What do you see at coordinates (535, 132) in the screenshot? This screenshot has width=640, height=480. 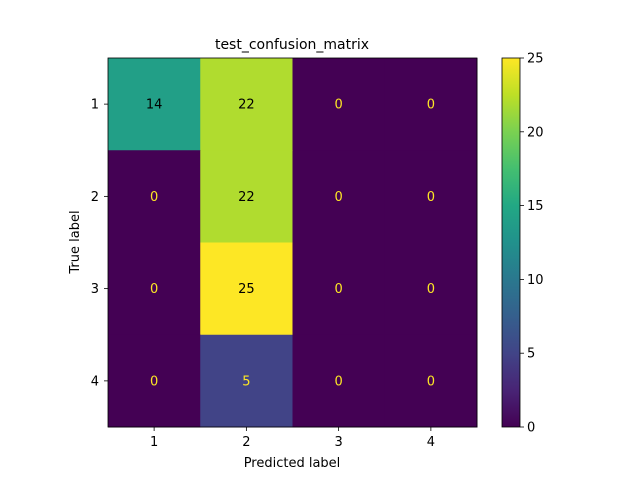 I see `colorbar-tick-label: 20` at bounding box center [535, 132].